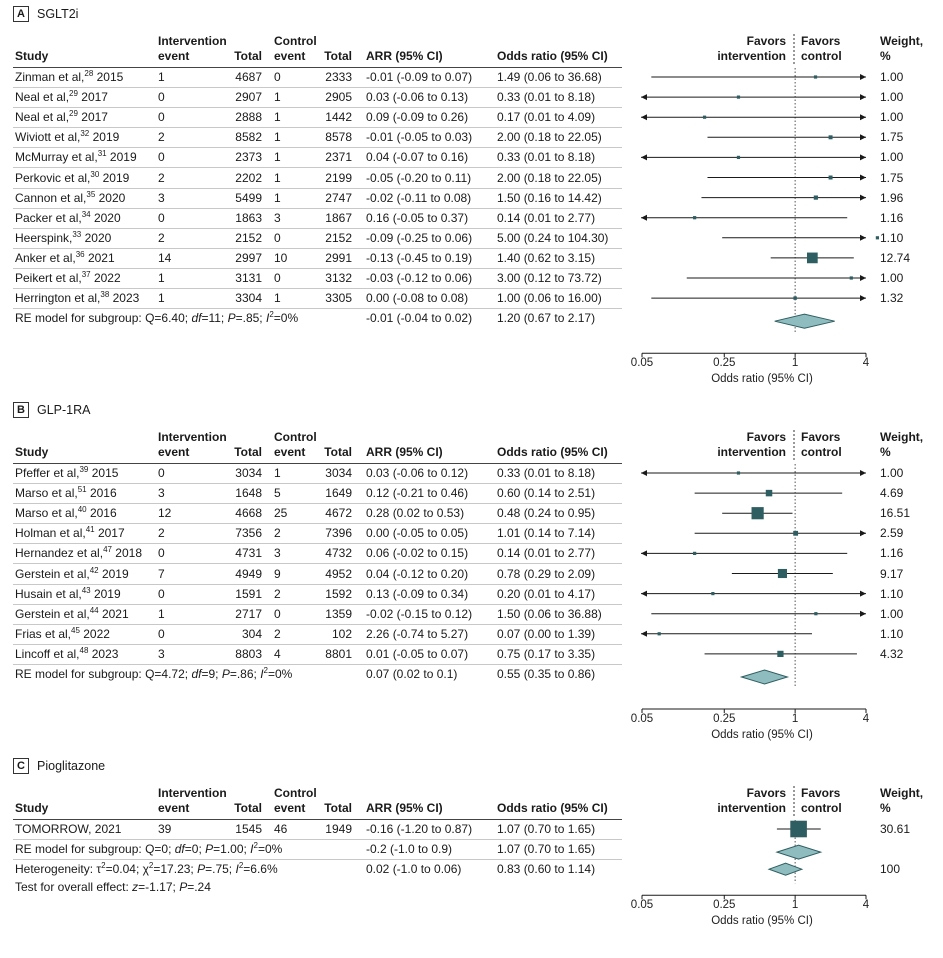 Image resolution: width=943 pixels, height=958 pixels. Describe the element at coordinates (419, 829) in the screenshot. I see `arr-value: -0.16 (-1.20 to 0.87)` at that location.